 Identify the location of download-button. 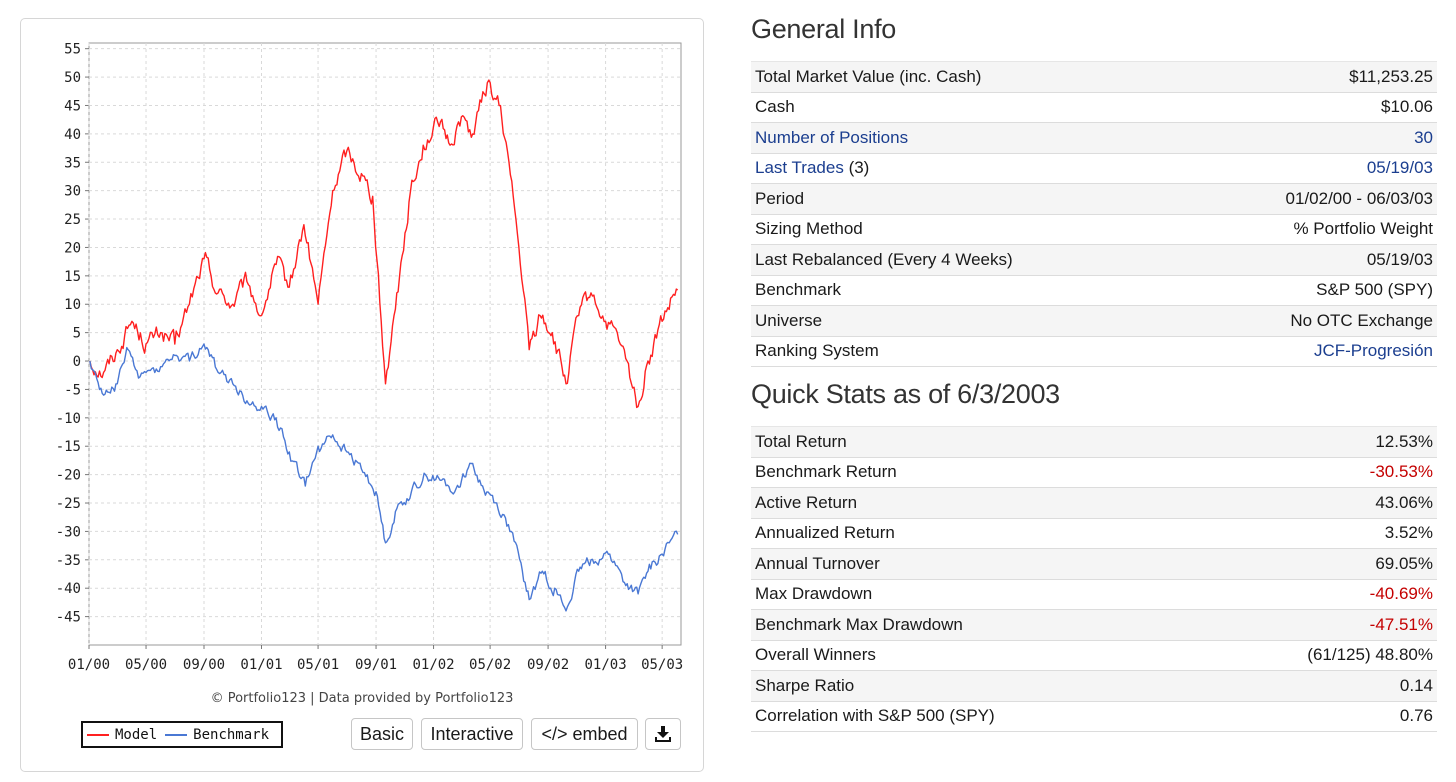
(663, 734).